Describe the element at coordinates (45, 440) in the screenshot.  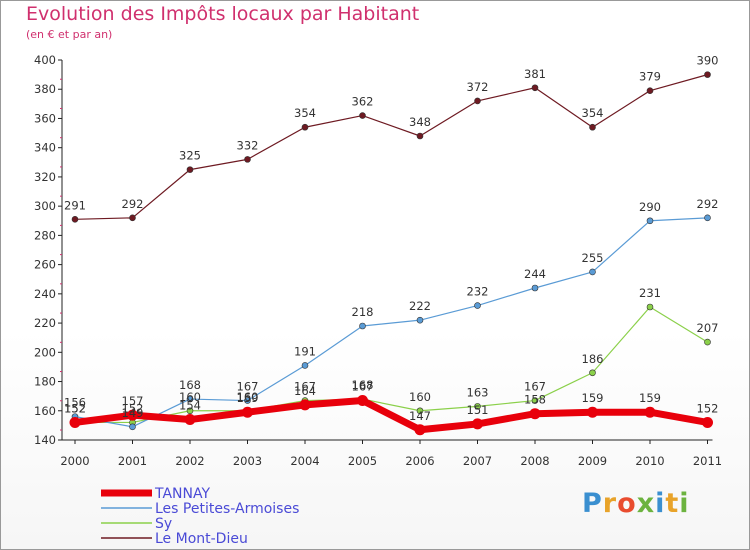
I see `y-tick-label: 140` at that location.